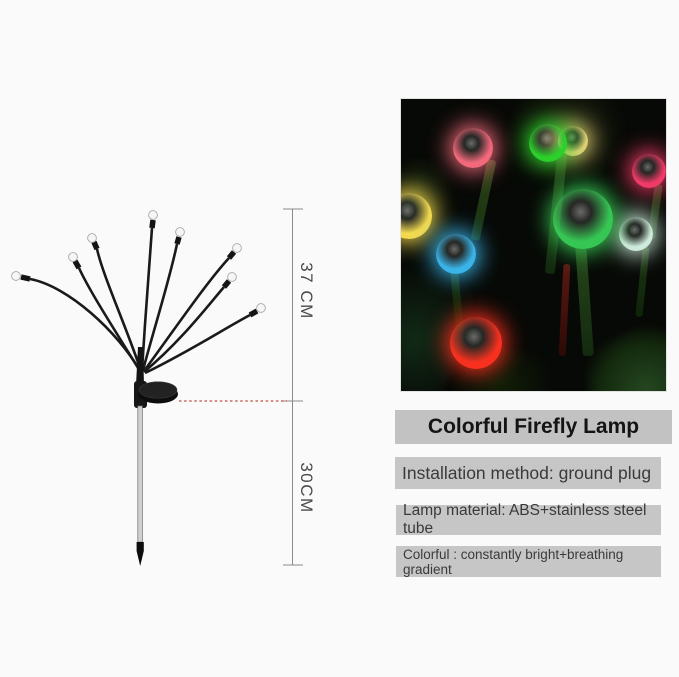 The width and height of the screenshot is (679, 677). I want to click on green-orb, so click(583, 219).